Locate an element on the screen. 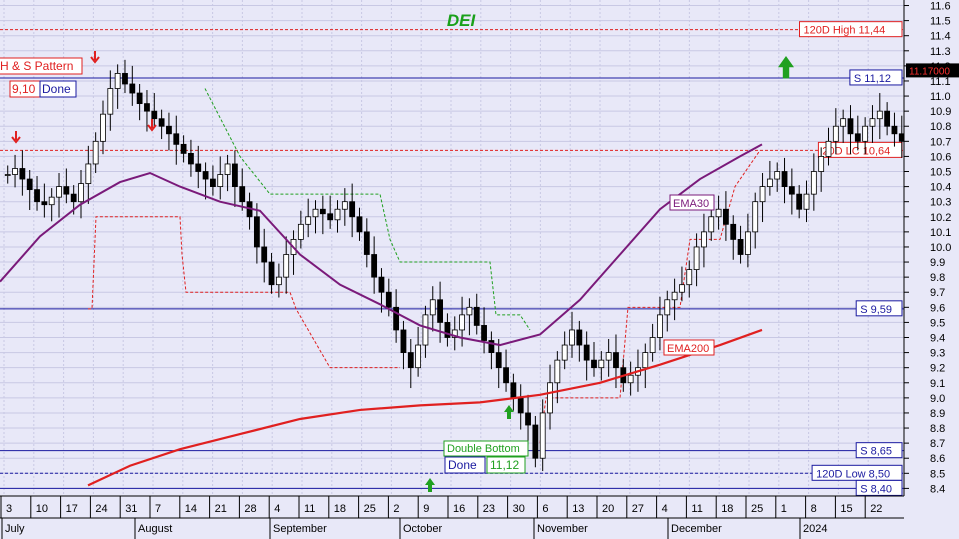 The image size is (959, 539). x-tick-label: 7 is located at coordinates (158, 509).